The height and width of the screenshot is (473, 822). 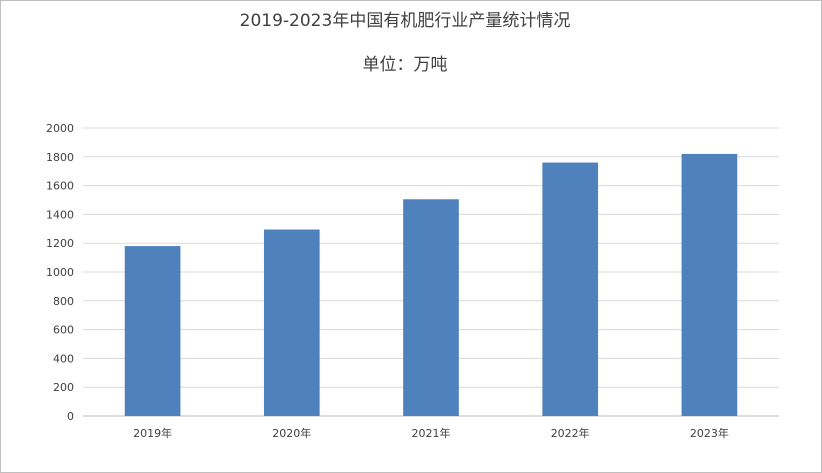 What do you see at coordinates (291, 433) in the screenshot?
I see `x-tick-label: 2020年` at bounding box center [291, 433].